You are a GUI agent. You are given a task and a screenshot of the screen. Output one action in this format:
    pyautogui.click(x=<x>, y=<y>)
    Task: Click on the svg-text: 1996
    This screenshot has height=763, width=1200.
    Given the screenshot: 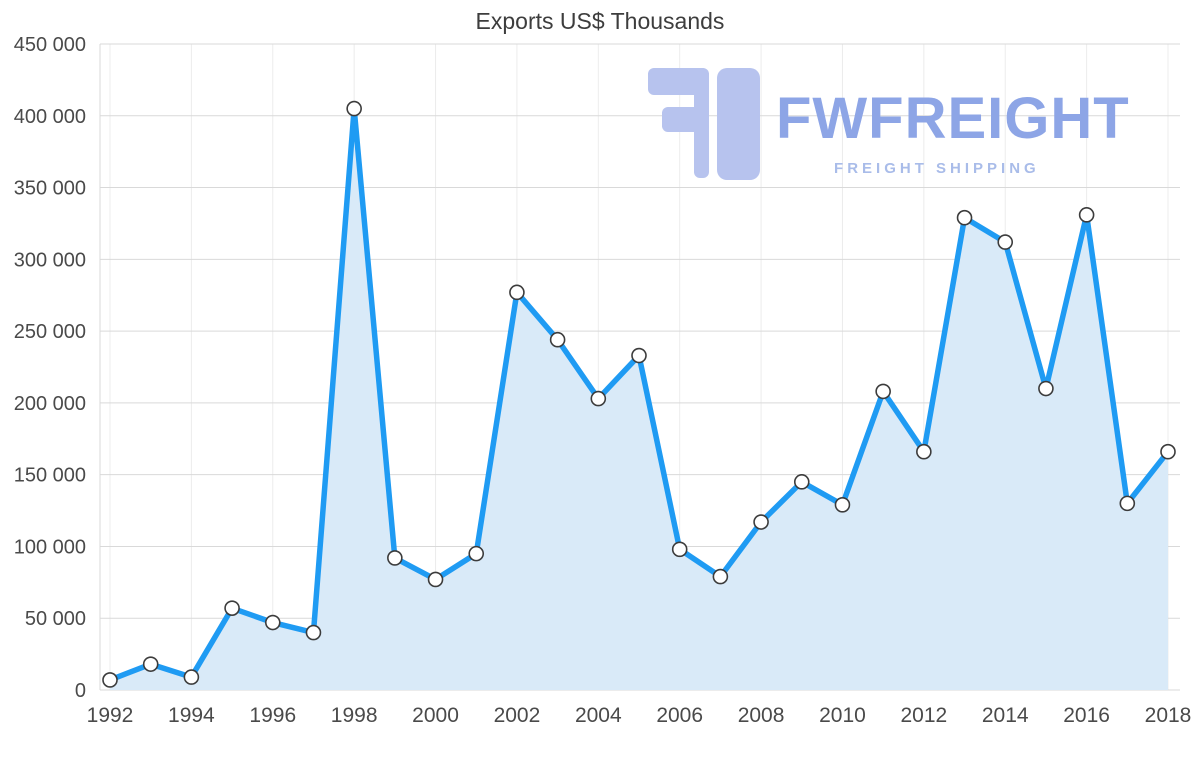 What is the action you would take?
    pyautogui.click(x=272, y=715)
    